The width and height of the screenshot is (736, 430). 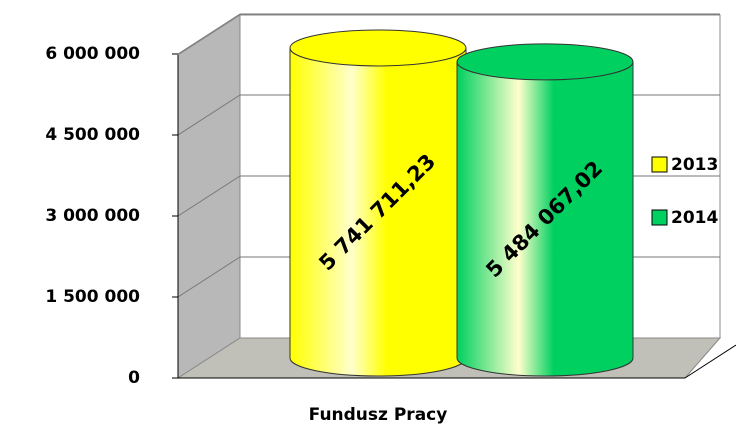 I want to click on y-tick-label: 0, so click(x=134, y=378).